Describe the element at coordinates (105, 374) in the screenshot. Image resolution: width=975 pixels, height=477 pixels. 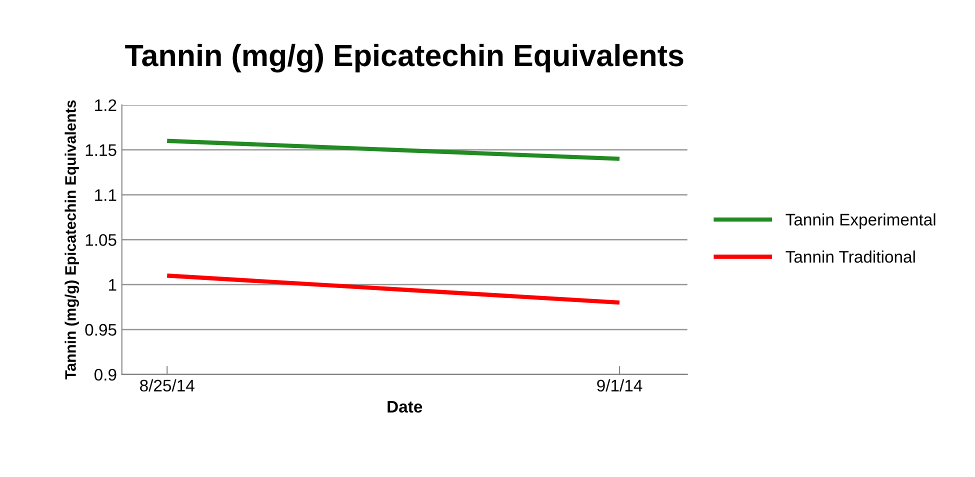
I see `y-tick-label: 0.9` at that location.